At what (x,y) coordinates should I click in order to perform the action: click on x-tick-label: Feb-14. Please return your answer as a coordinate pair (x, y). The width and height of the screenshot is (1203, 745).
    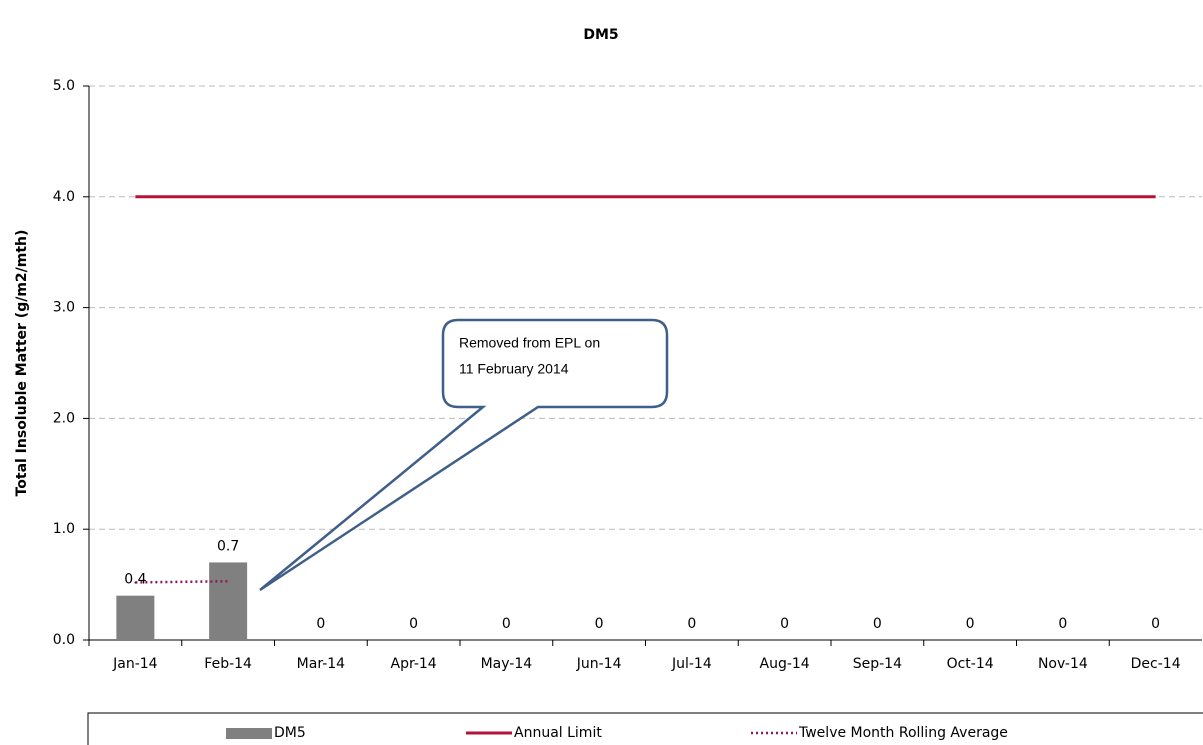
    Looking at the image, I should click on (228, 664).